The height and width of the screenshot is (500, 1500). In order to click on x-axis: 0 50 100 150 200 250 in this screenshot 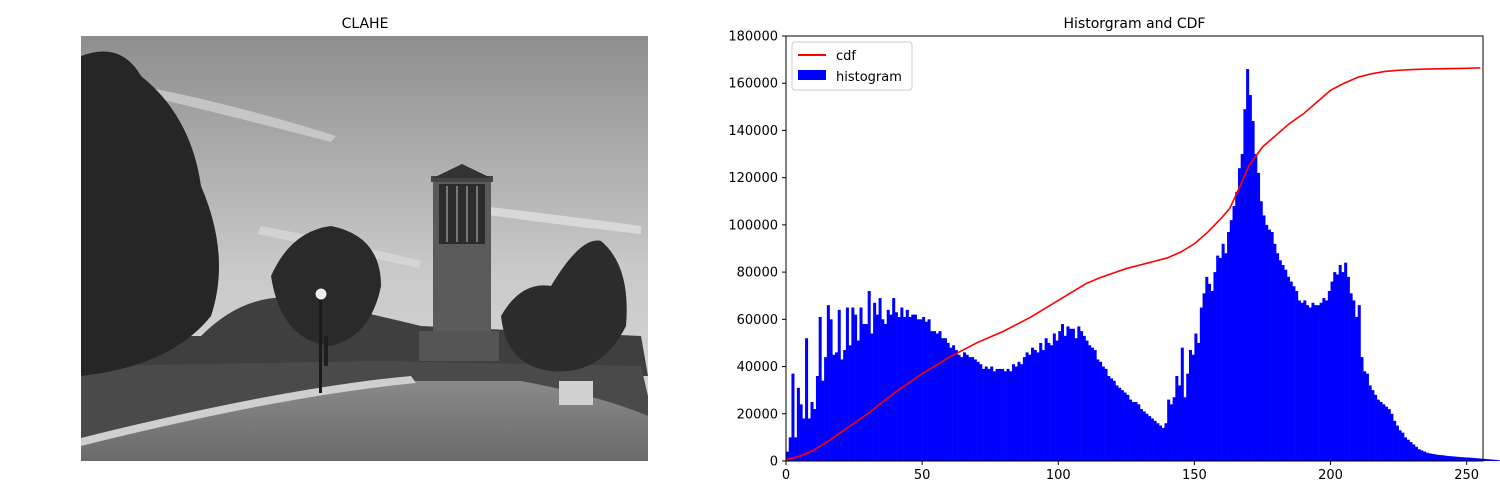, I will do `click(1130, 472)`.